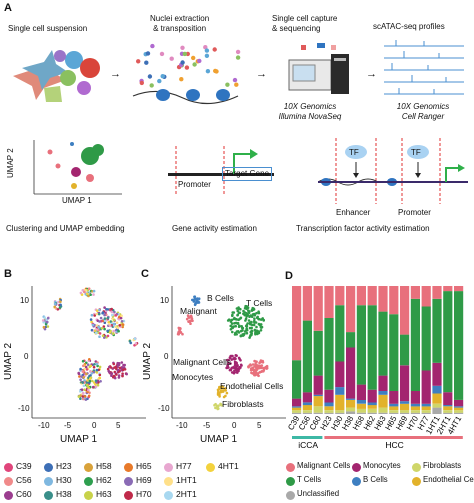 Image resolution: width=474 pixels, height=503 pixels. What do you see at coordinates (423, 111) in the screenshot?
I see `platform-analysis-label: 10X Genomics Cell Ranger` at bounding box center [423, 111].